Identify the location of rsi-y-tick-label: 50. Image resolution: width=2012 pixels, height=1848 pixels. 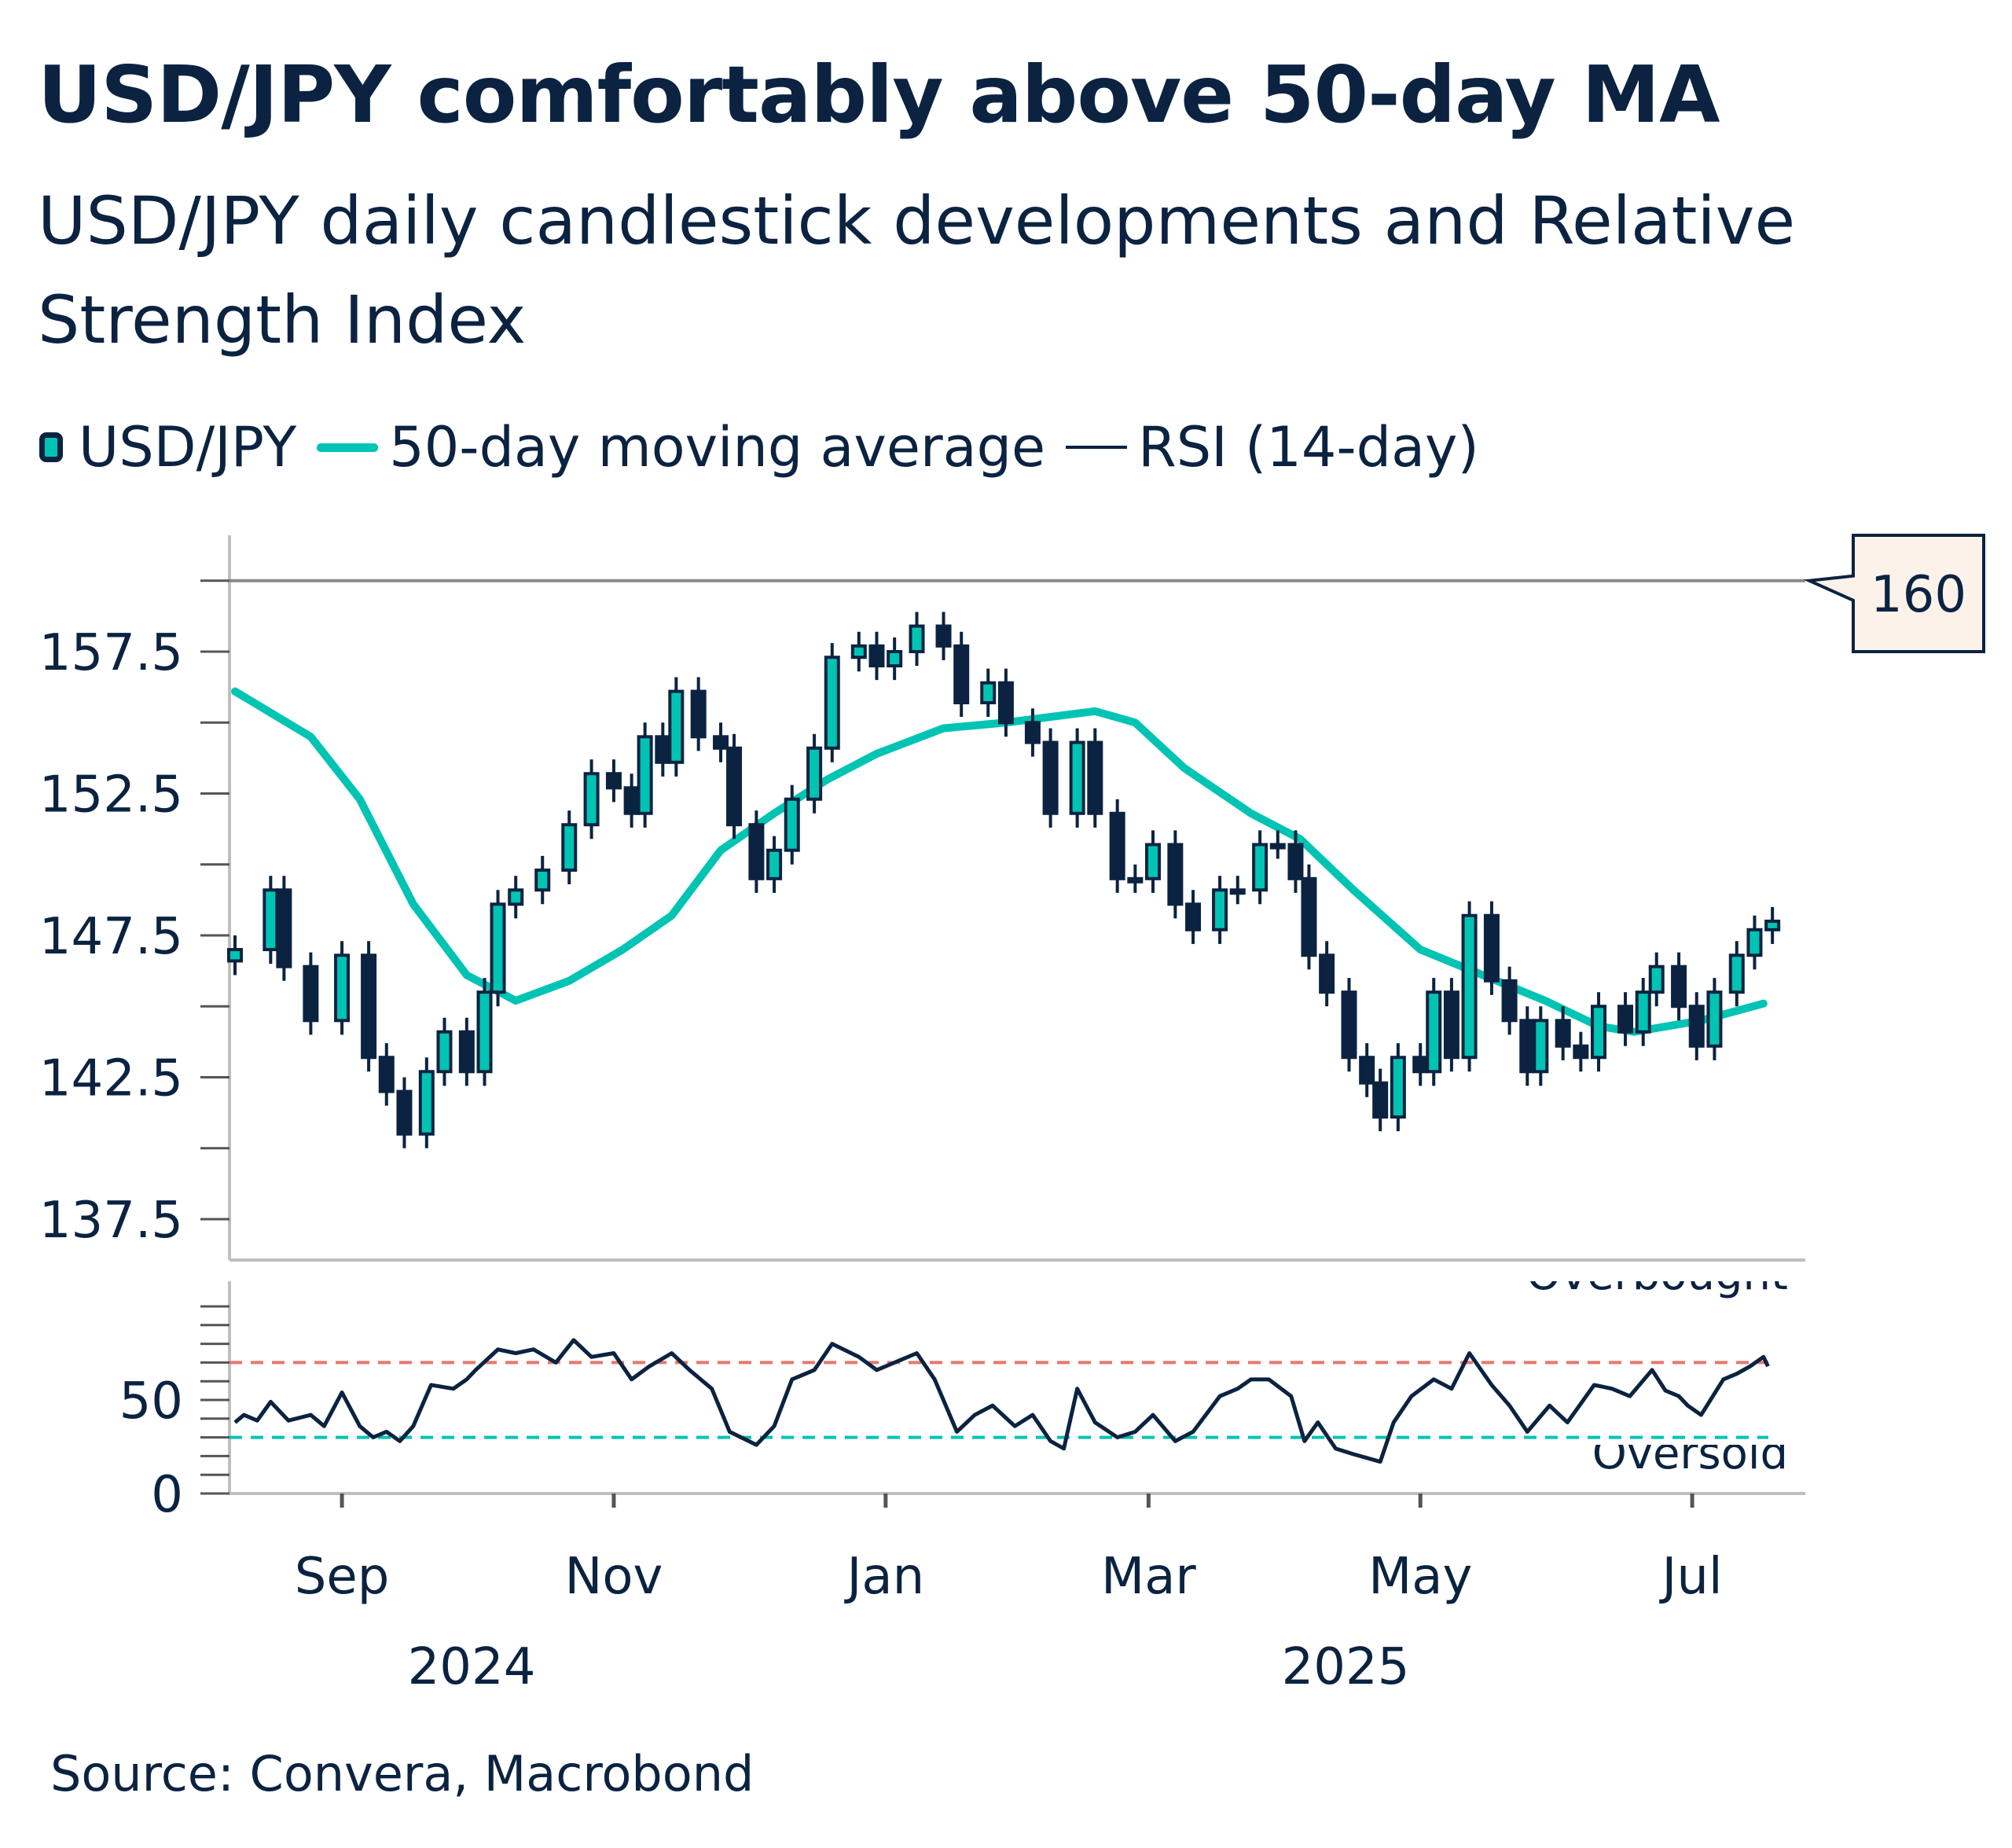
(151, 1401).